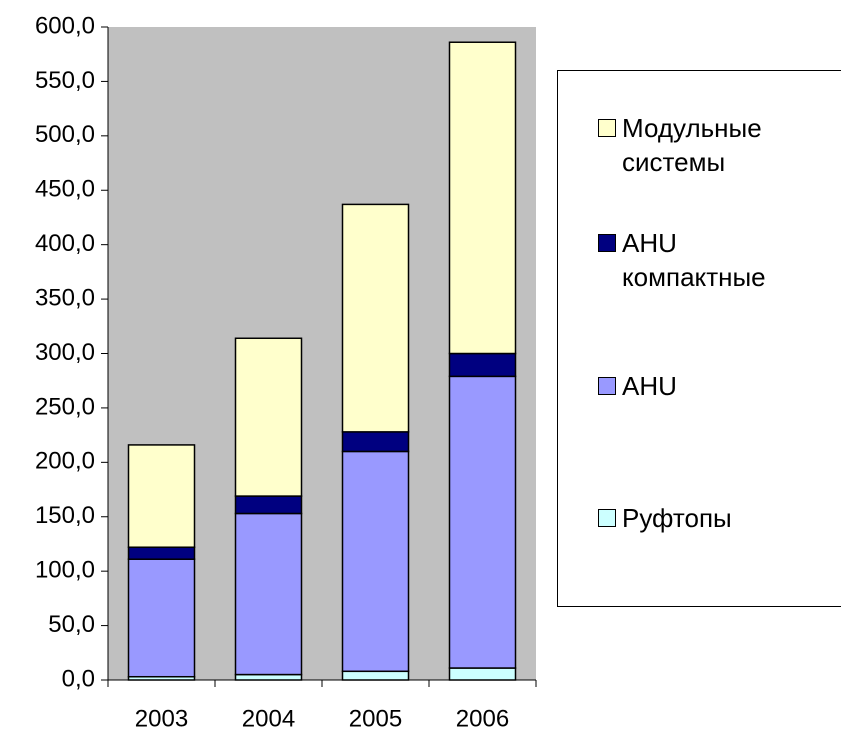 This screenshot has height=731, width=841. I want to click on y-tick-label: 0,0, so click(78, 678).